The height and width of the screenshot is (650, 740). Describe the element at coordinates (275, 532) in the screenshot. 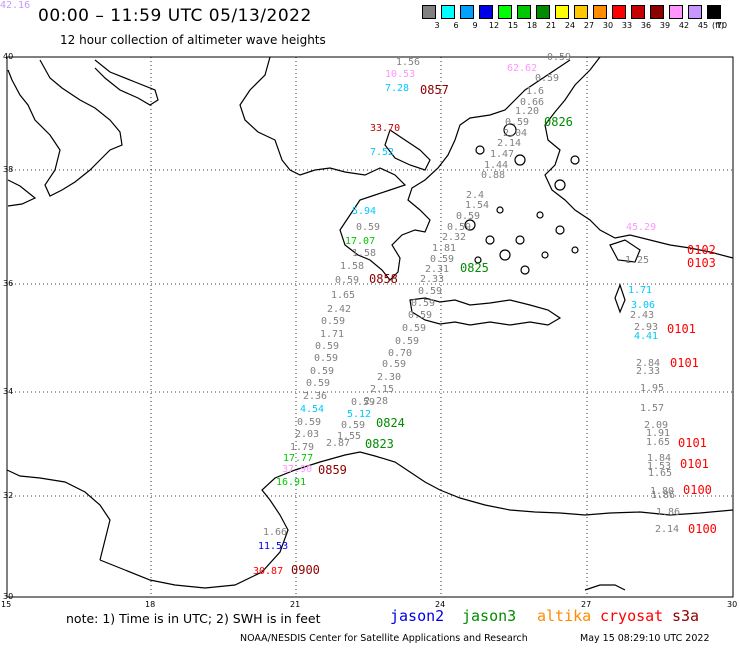

I see `wave-height-value: 1.66` at that location.